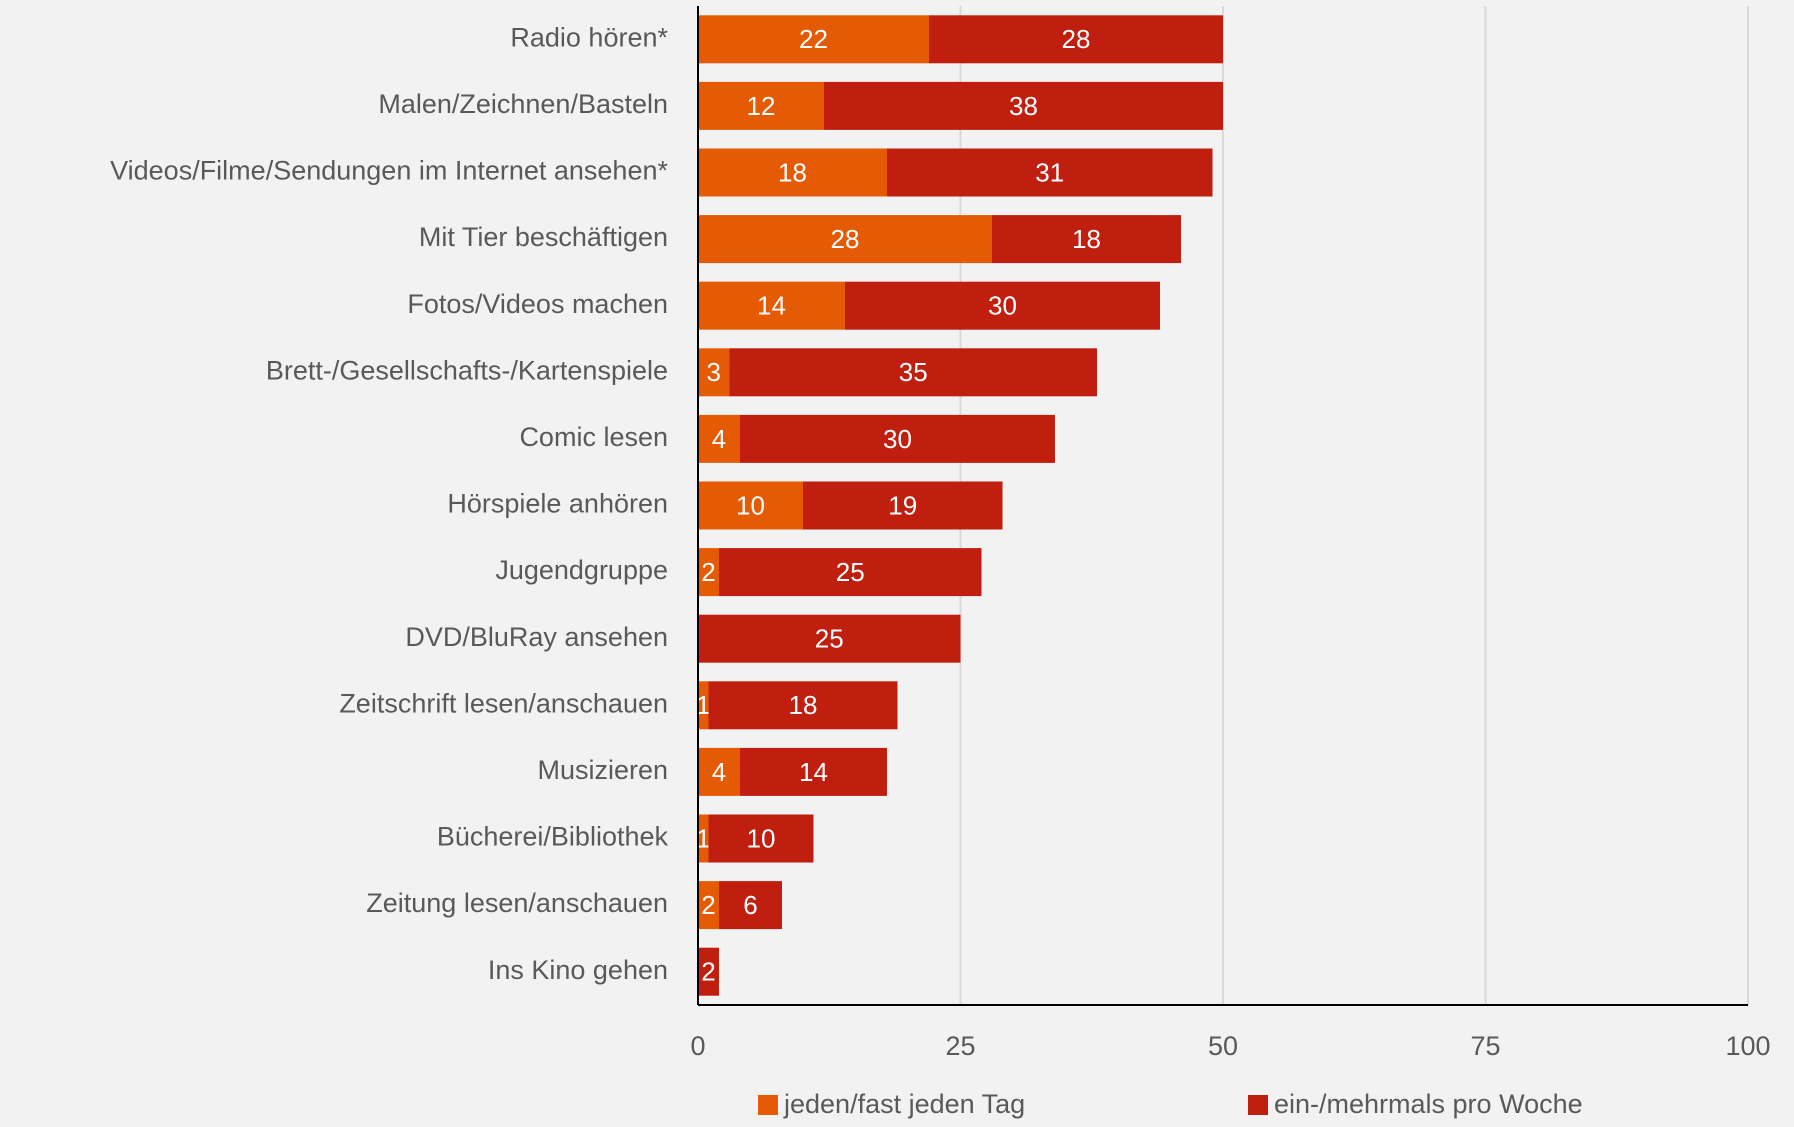 The width and height of the screenshot is (1794, 1127). I want to click on data-label: 6, so click(750, 905).